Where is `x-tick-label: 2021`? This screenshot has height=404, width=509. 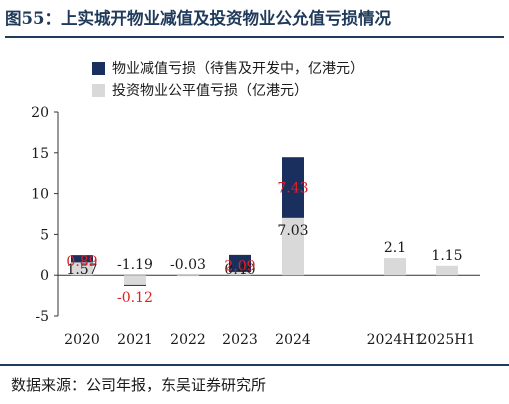
x-tick-label: 2021 is located at coordinates (135, 340).